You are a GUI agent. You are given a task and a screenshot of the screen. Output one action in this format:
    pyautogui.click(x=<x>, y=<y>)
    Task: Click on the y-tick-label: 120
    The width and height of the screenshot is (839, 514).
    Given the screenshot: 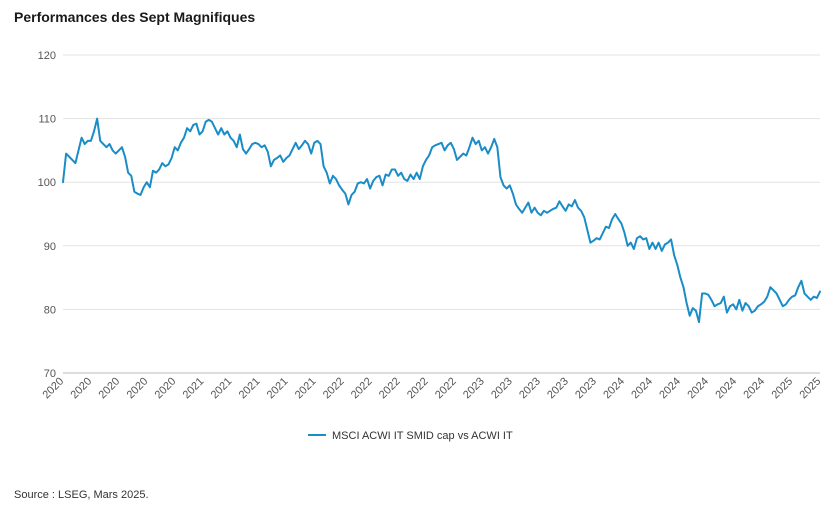 What is the action you would take?
    pyautogui.click(x=47, y=56)
    